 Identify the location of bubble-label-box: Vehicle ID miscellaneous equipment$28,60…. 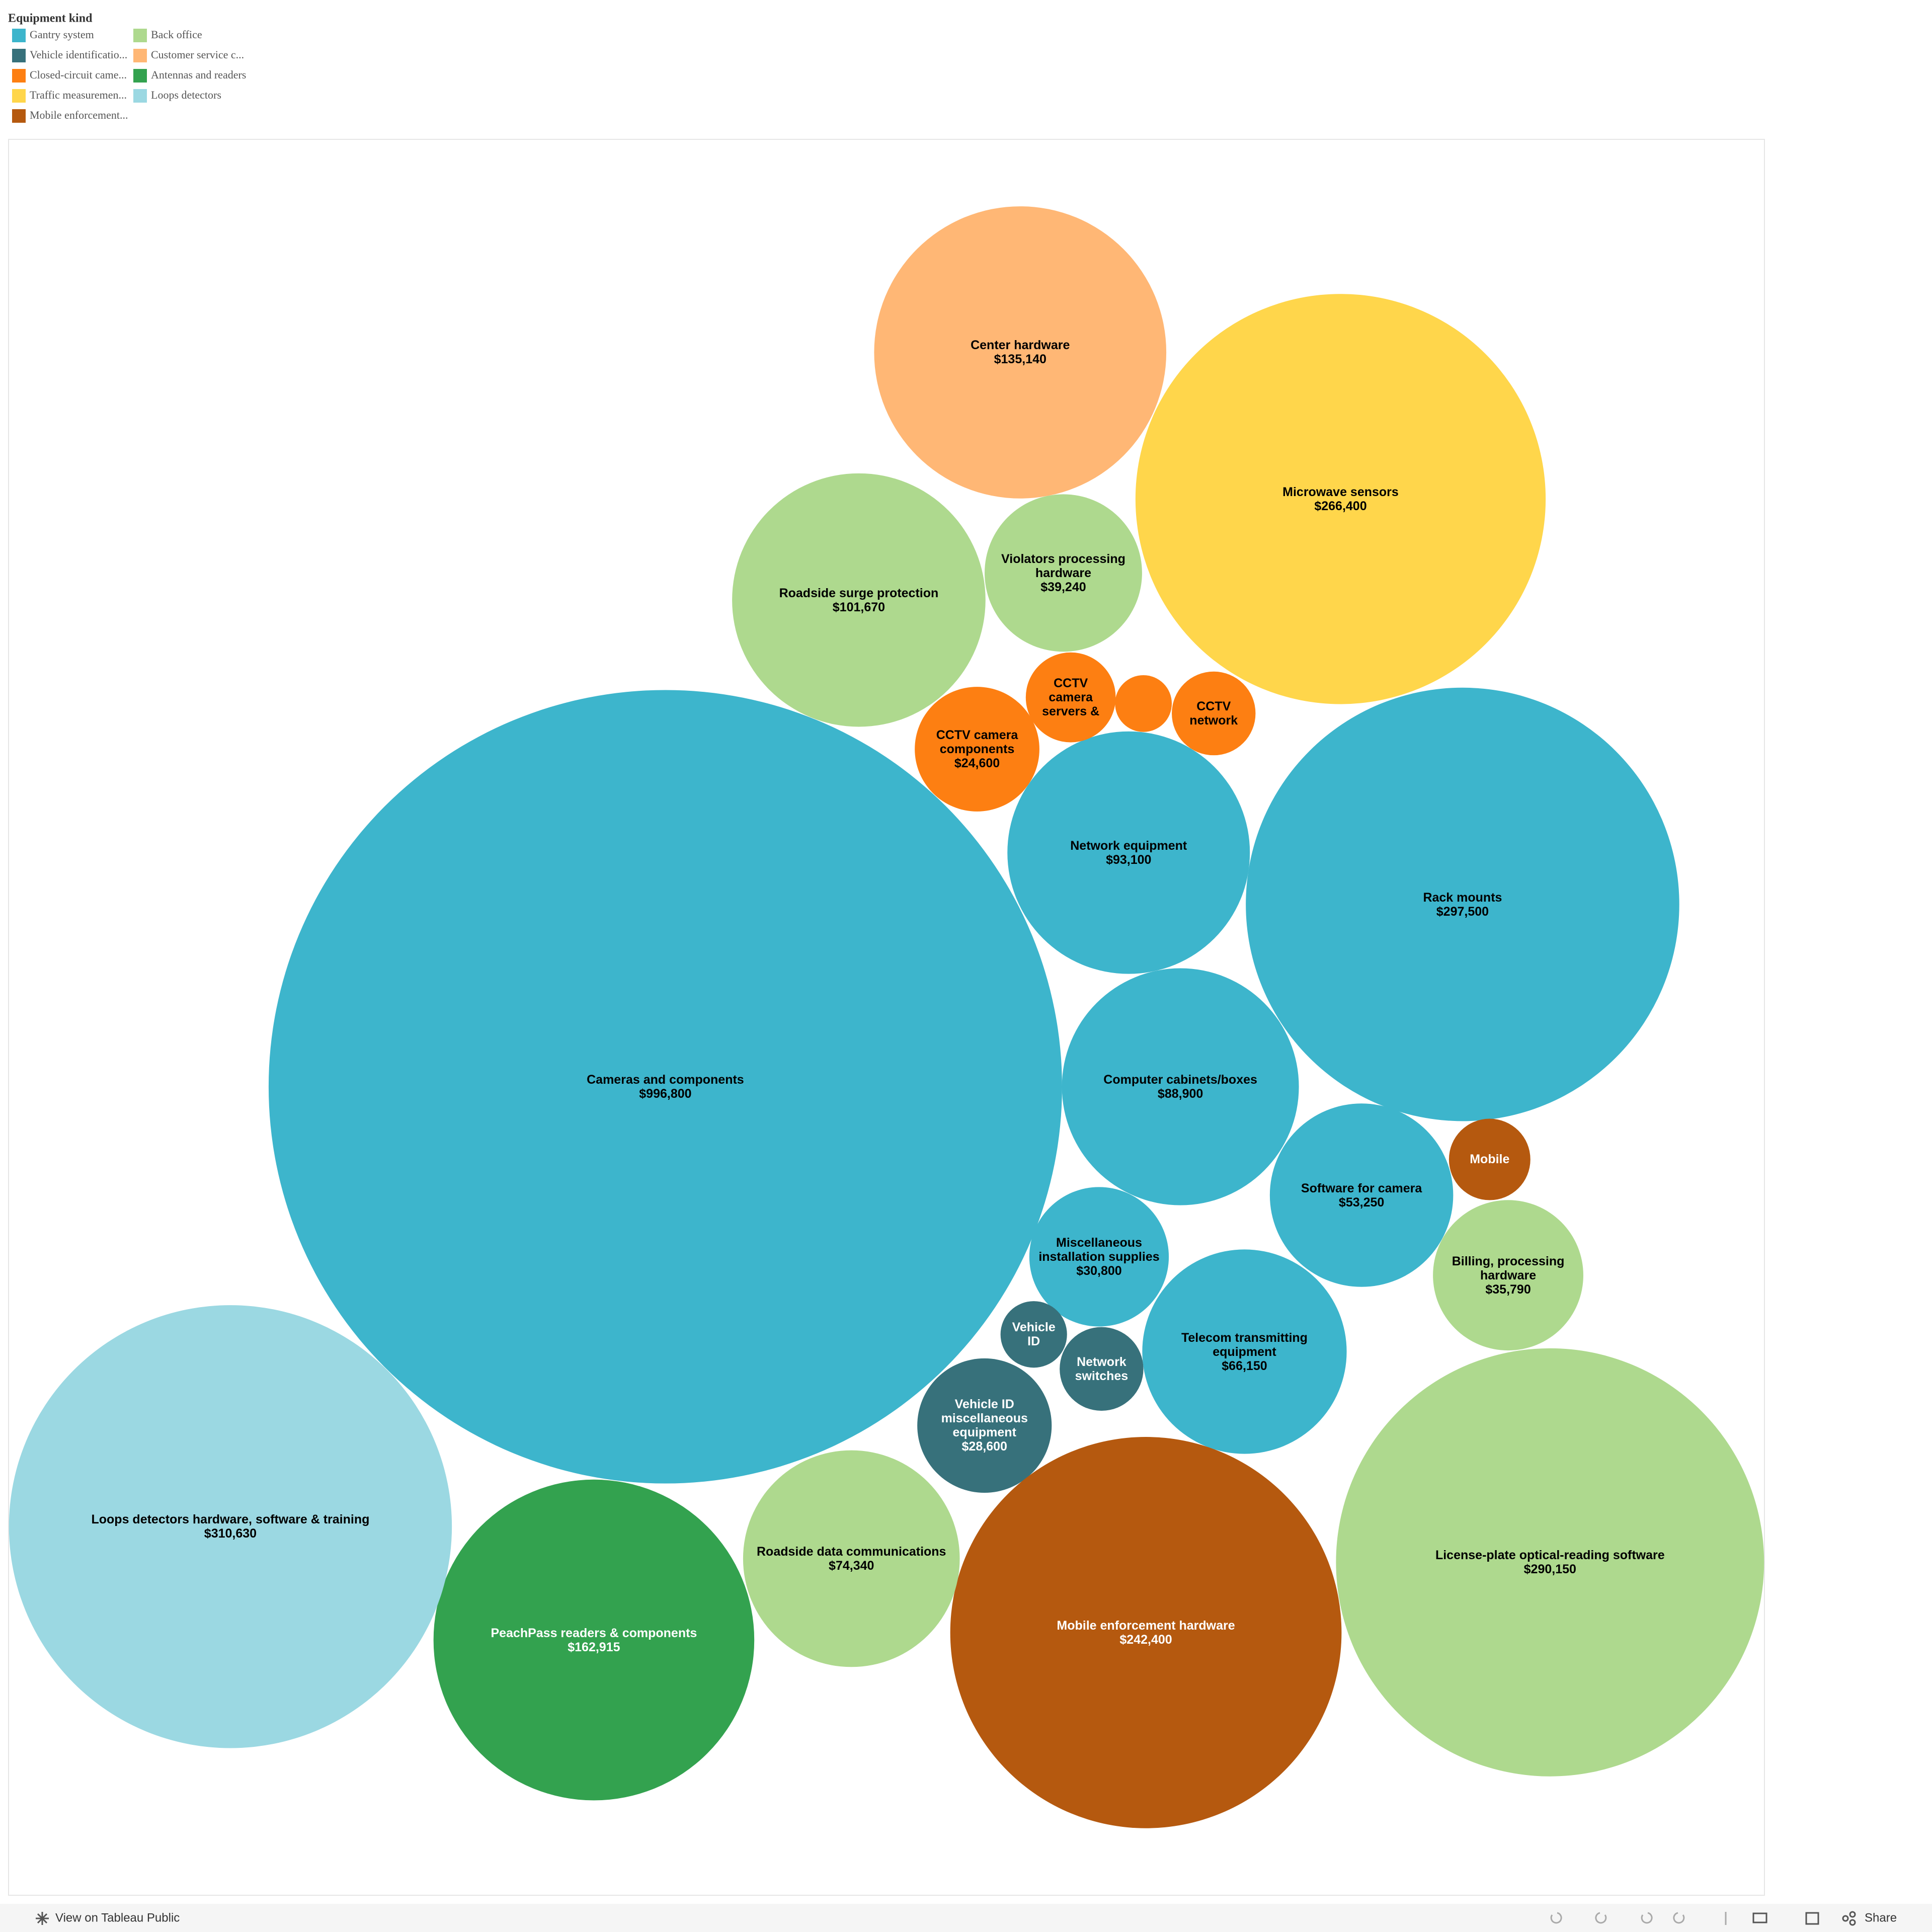
(984, 1426).